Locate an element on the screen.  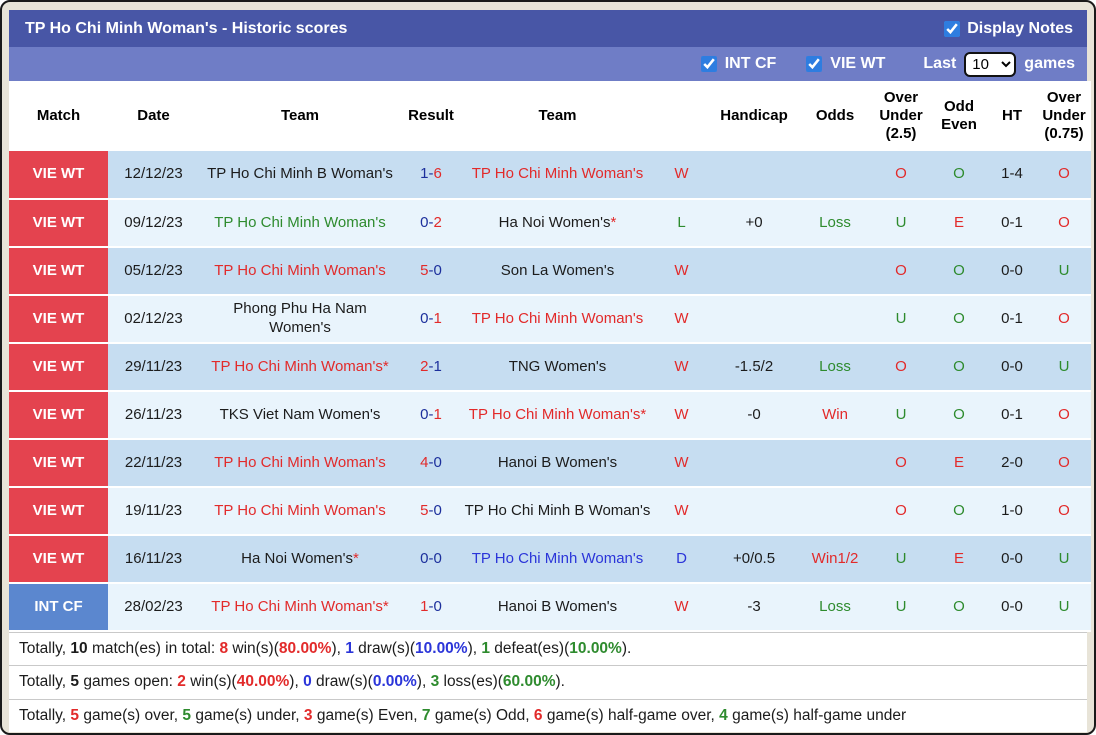
ht-score: 2-0 is located at coordinates (1012, 463).